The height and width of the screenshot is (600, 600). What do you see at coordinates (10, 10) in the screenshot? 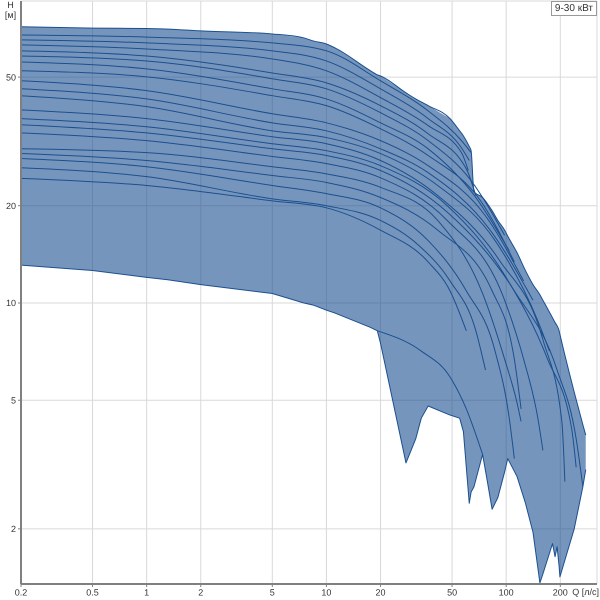
I see `y-axis-title: H [м]` at bounding box center [10, 10].